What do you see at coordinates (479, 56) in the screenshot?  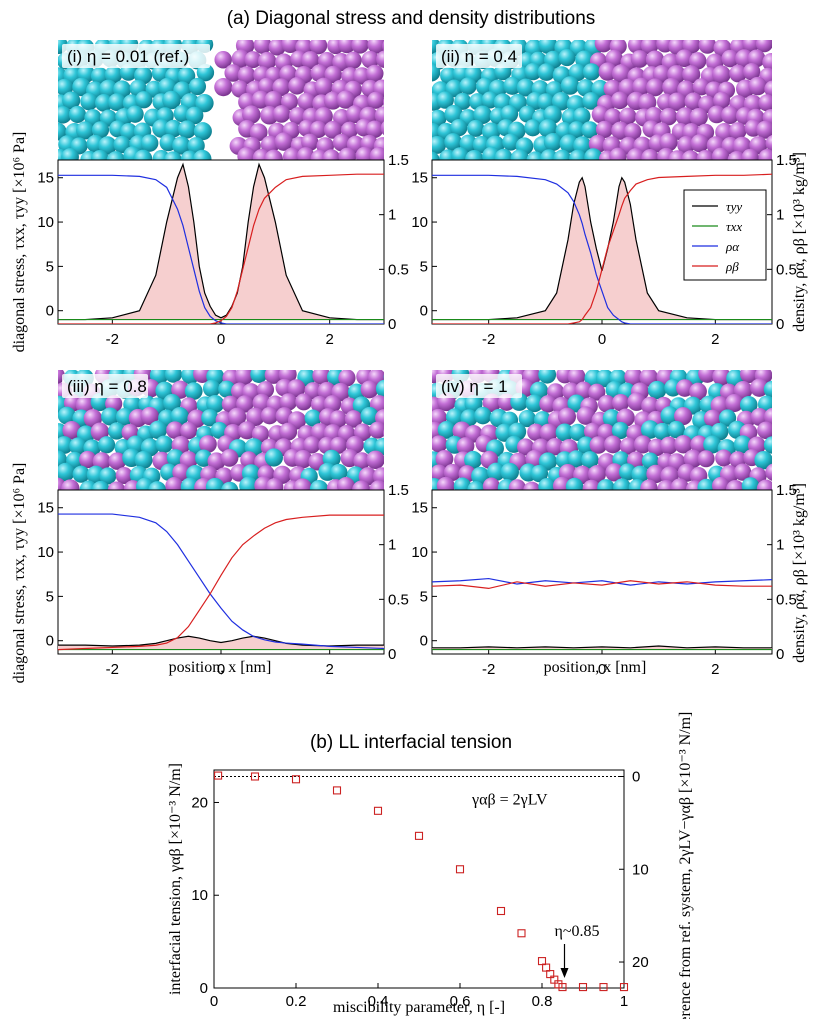 I see `panel-label-2: (ii) η = 0.4` at bounding box center [479, 56].